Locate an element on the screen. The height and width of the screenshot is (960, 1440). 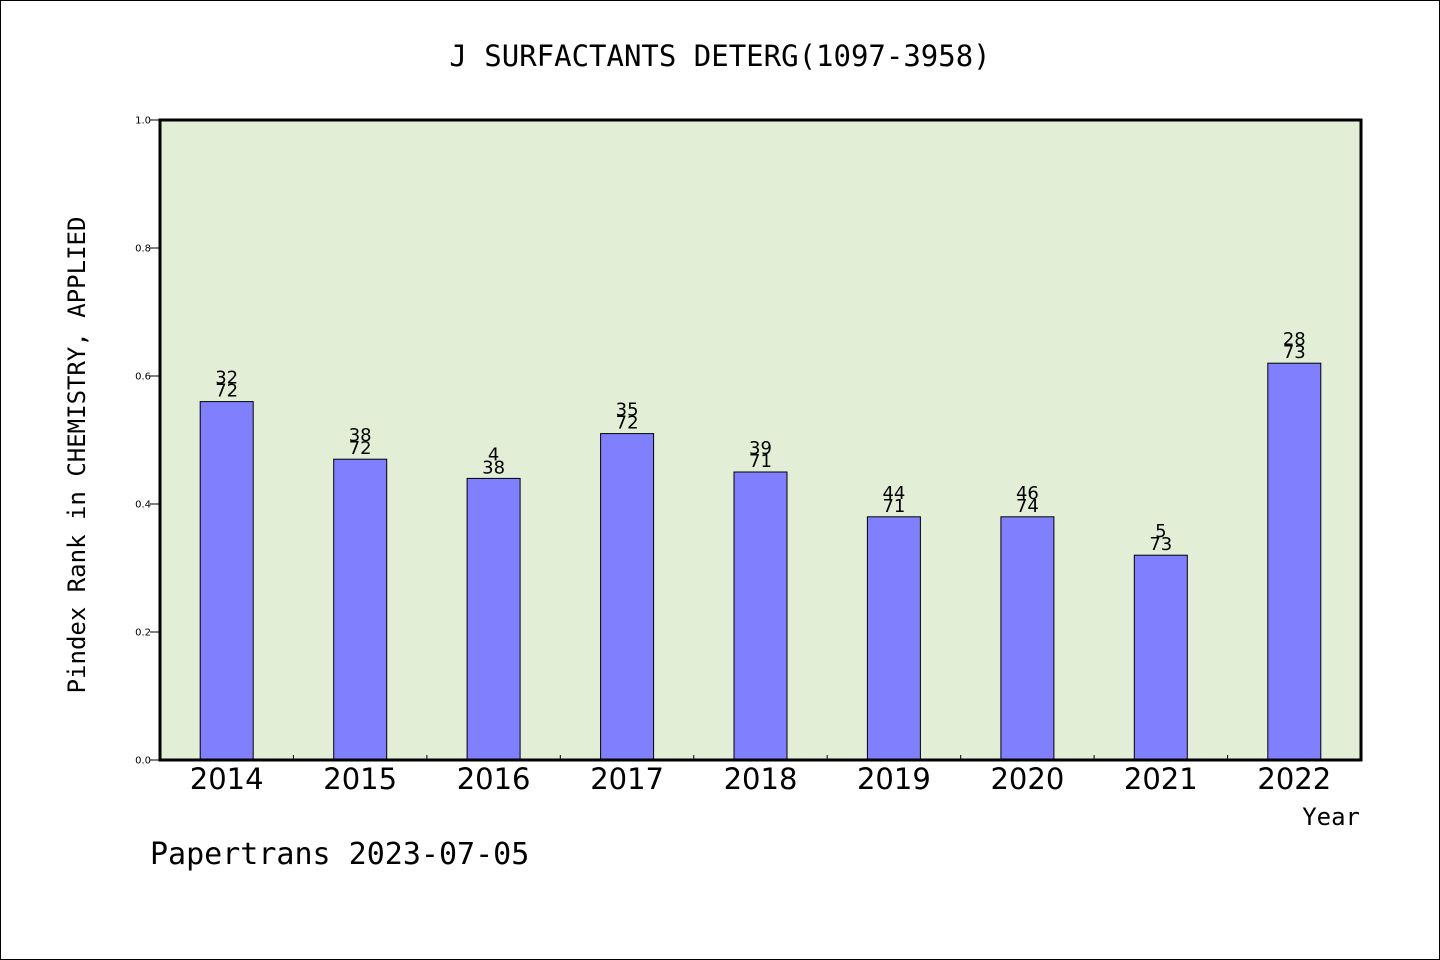
rank-label-2017: 35 is located at coordinates (627, 410).